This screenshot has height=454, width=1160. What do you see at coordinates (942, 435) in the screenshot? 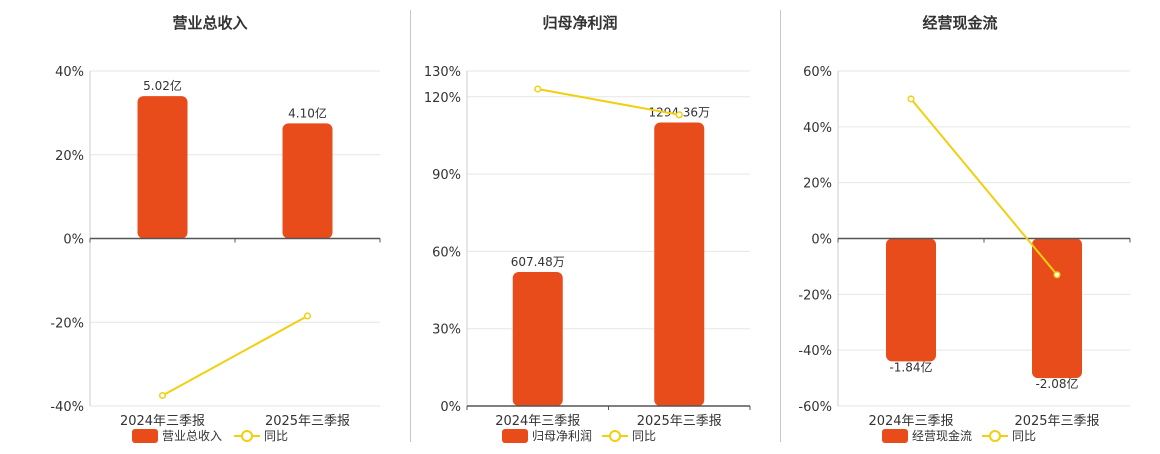
I see `legend-label: 经营现金流` at bounding box center [942, 435].